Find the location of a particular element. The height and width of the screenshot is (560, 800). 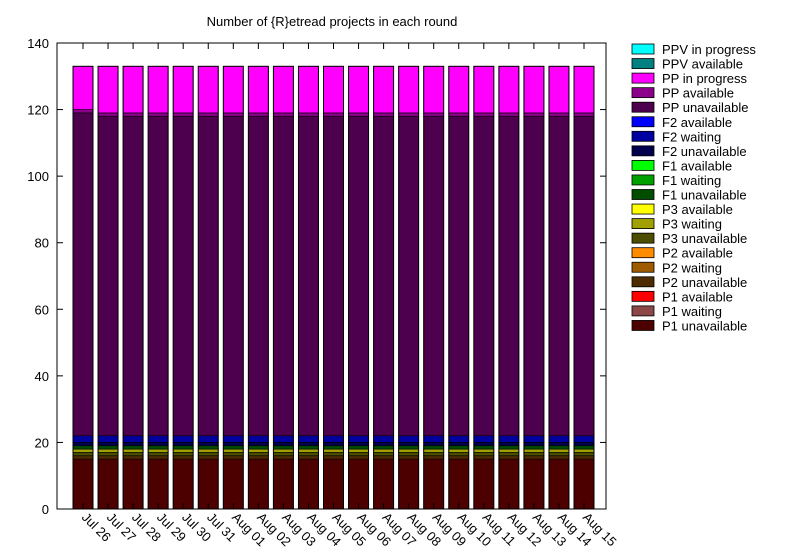

legend-label: P1 available is located at coordinates (697, 296).